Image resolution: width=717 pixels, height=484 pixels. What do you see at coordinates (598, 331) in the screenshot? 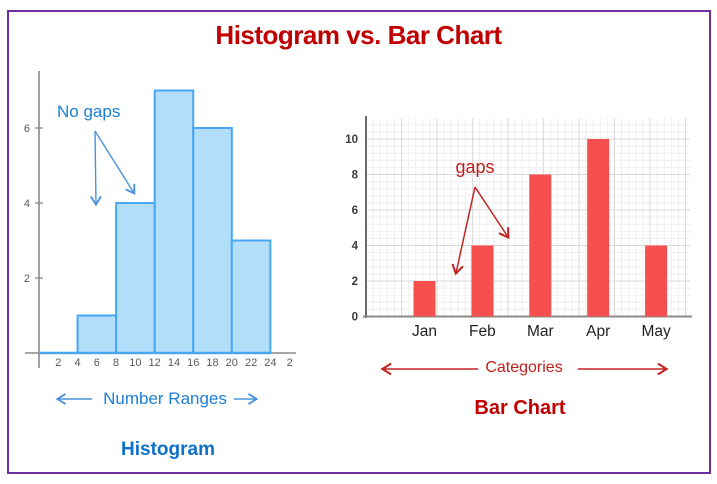
I see `svg-text: Apr` at bounding box center [598, 331].